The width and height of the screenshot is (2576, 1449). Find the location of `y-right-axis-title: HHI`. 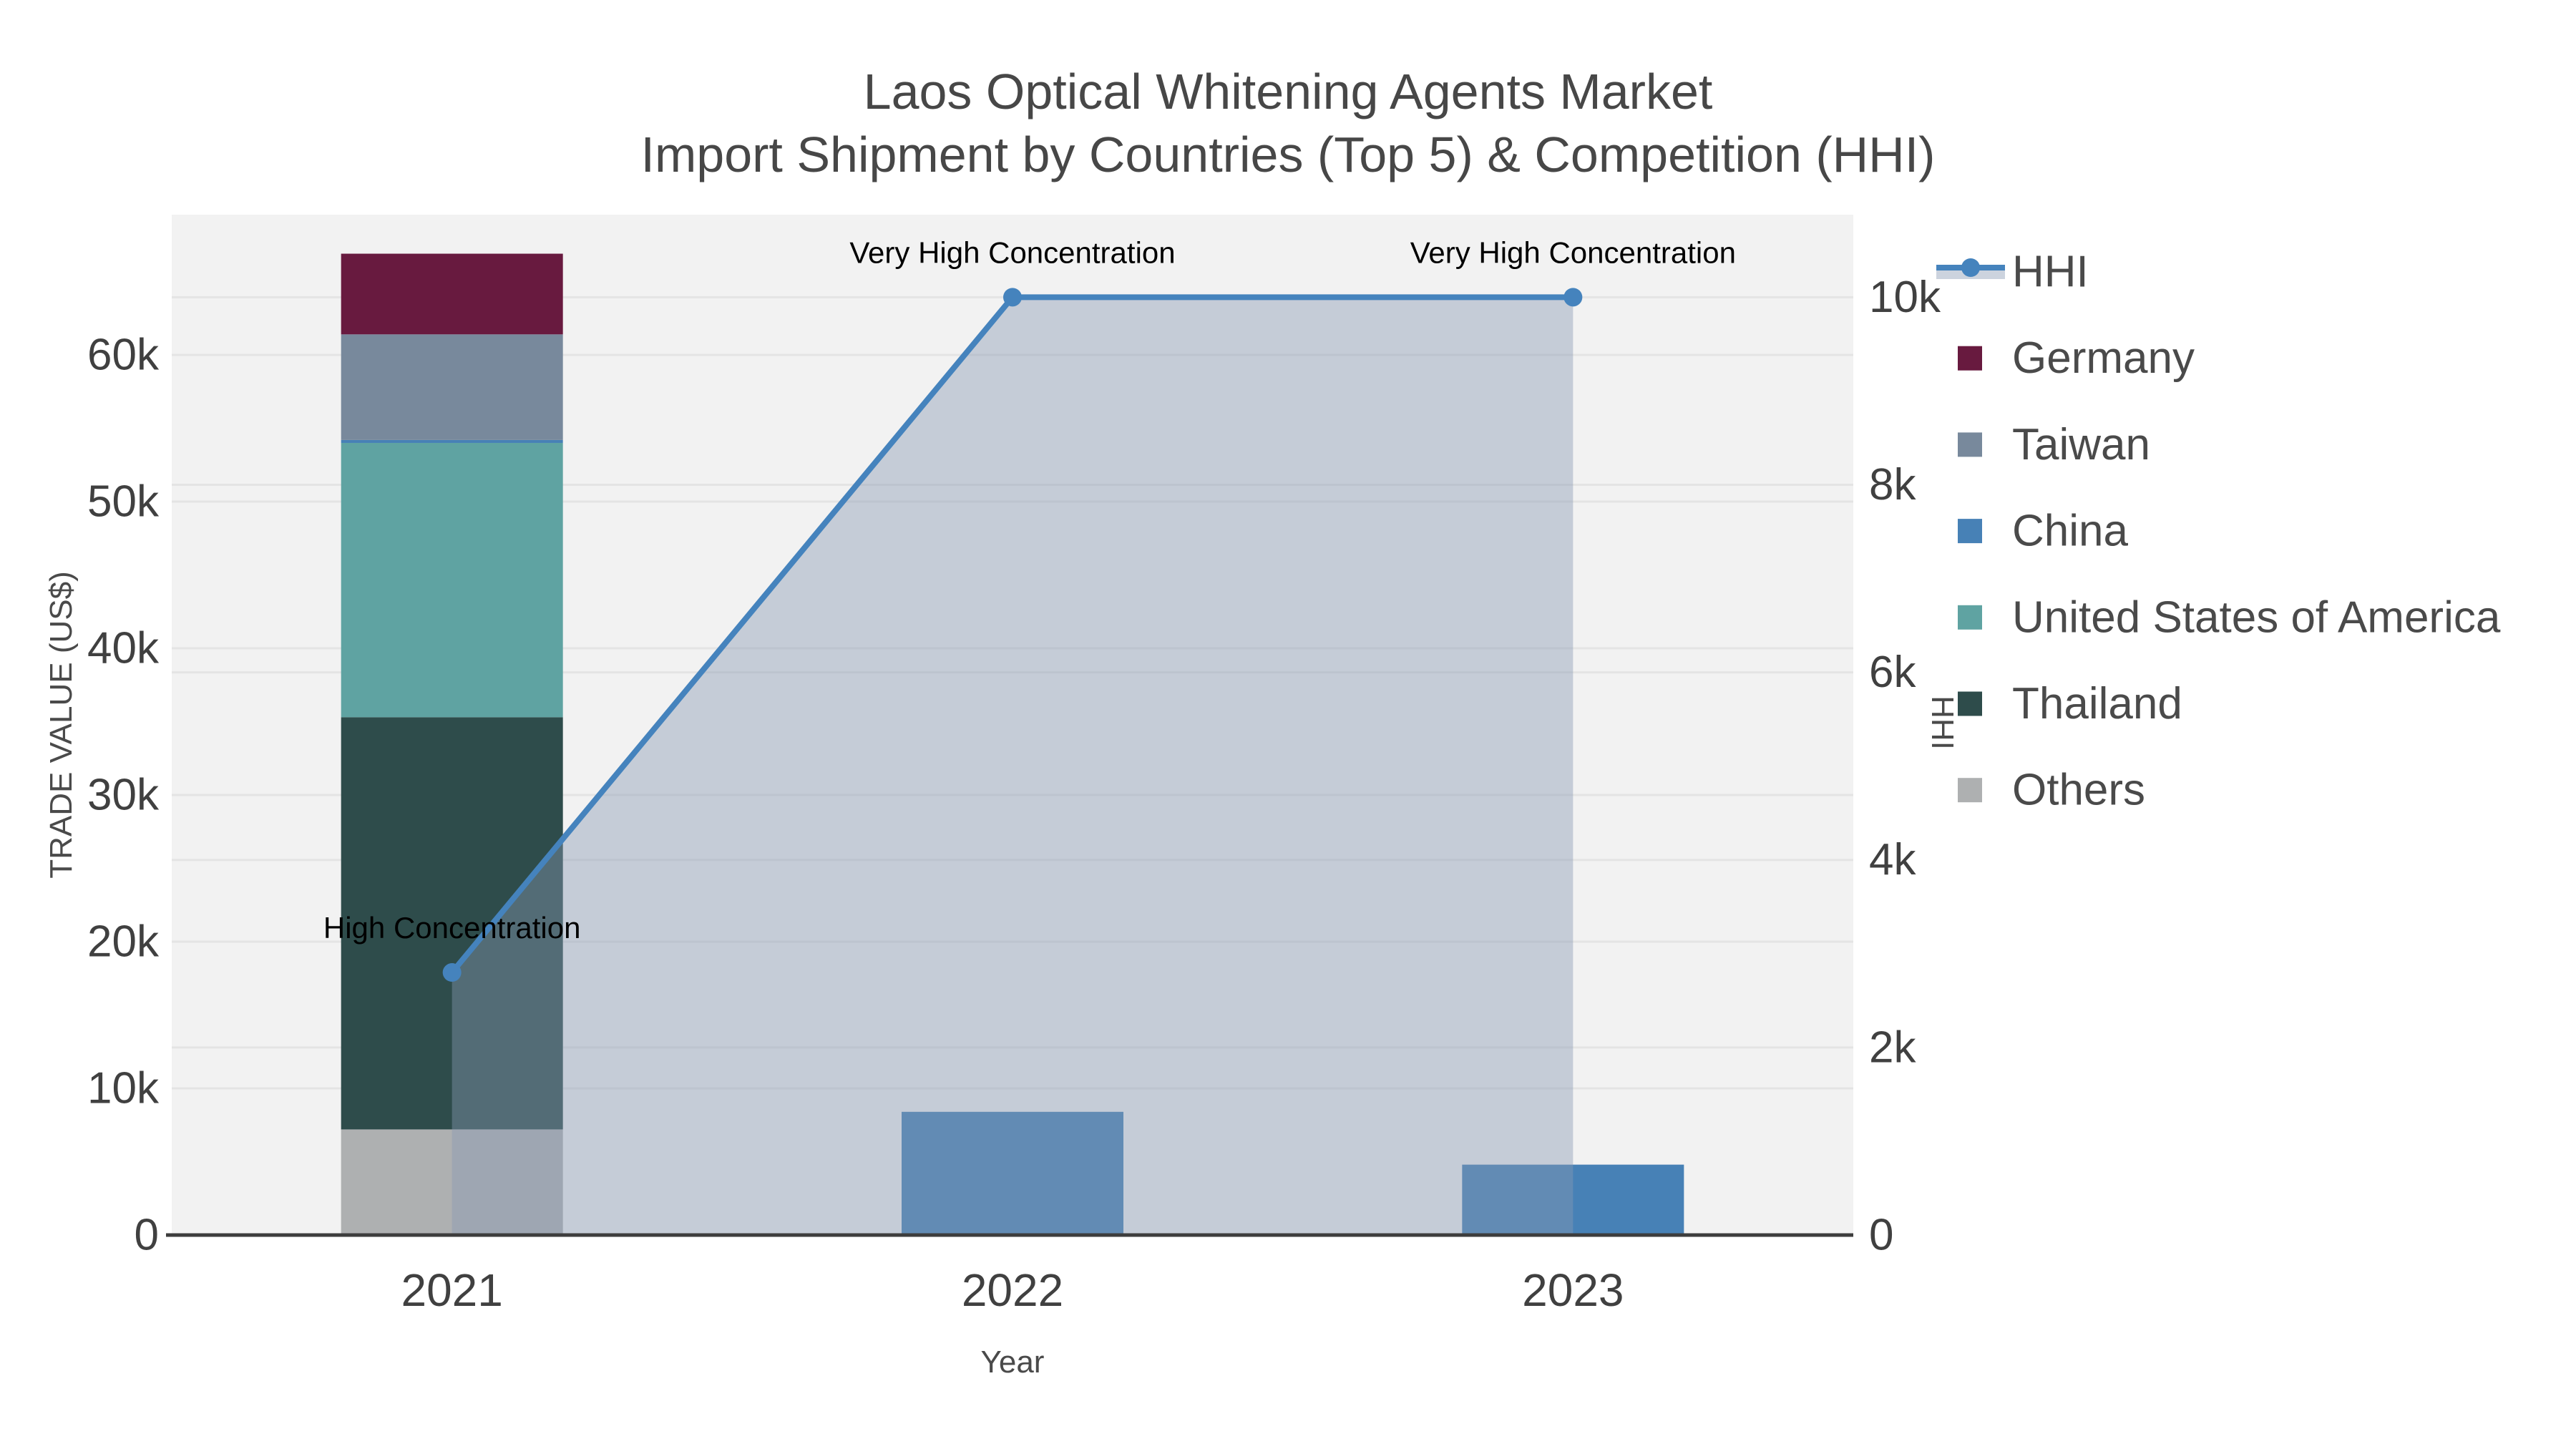

y-right-axis-title: HHI is located at coordinates (1942, 723).